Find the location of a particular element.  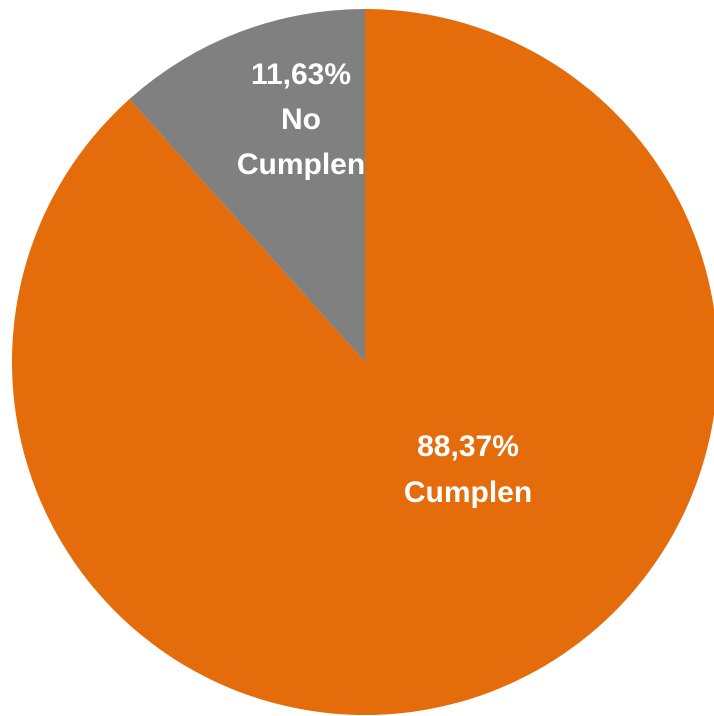

data-label-cumplen: 88,37% Cumplen is located at coordinates (468, 469).